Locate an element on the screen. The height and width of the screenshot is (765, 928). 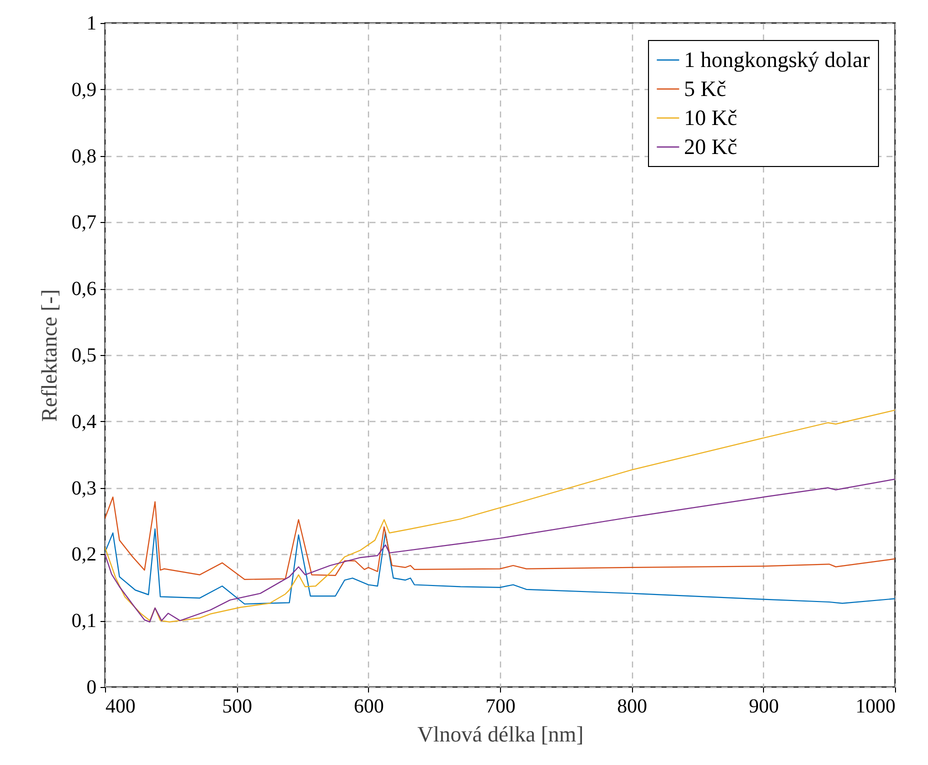
y-axis-title: Reflektance [-] is located at coordinates (49, 355).